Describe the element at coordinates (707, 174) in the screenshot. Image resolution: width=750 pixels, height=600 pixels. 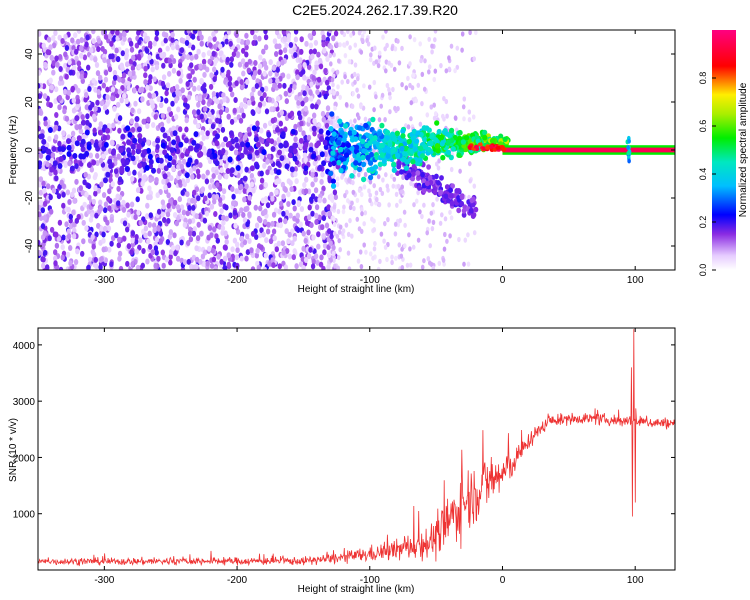
I see `colorbar-ticks: 0.00.20.40.60.8` at that location.